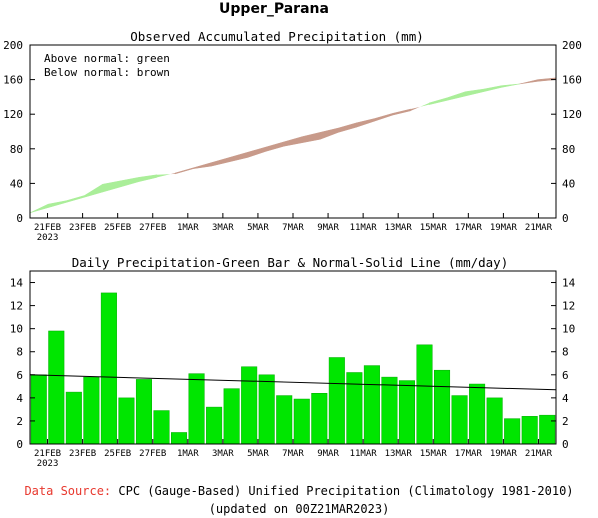  What do you see at coordinates (152, 454) in the screenshot?
I see `daily-x-tick-label: 27FEB` at bounding box center [152, 454].